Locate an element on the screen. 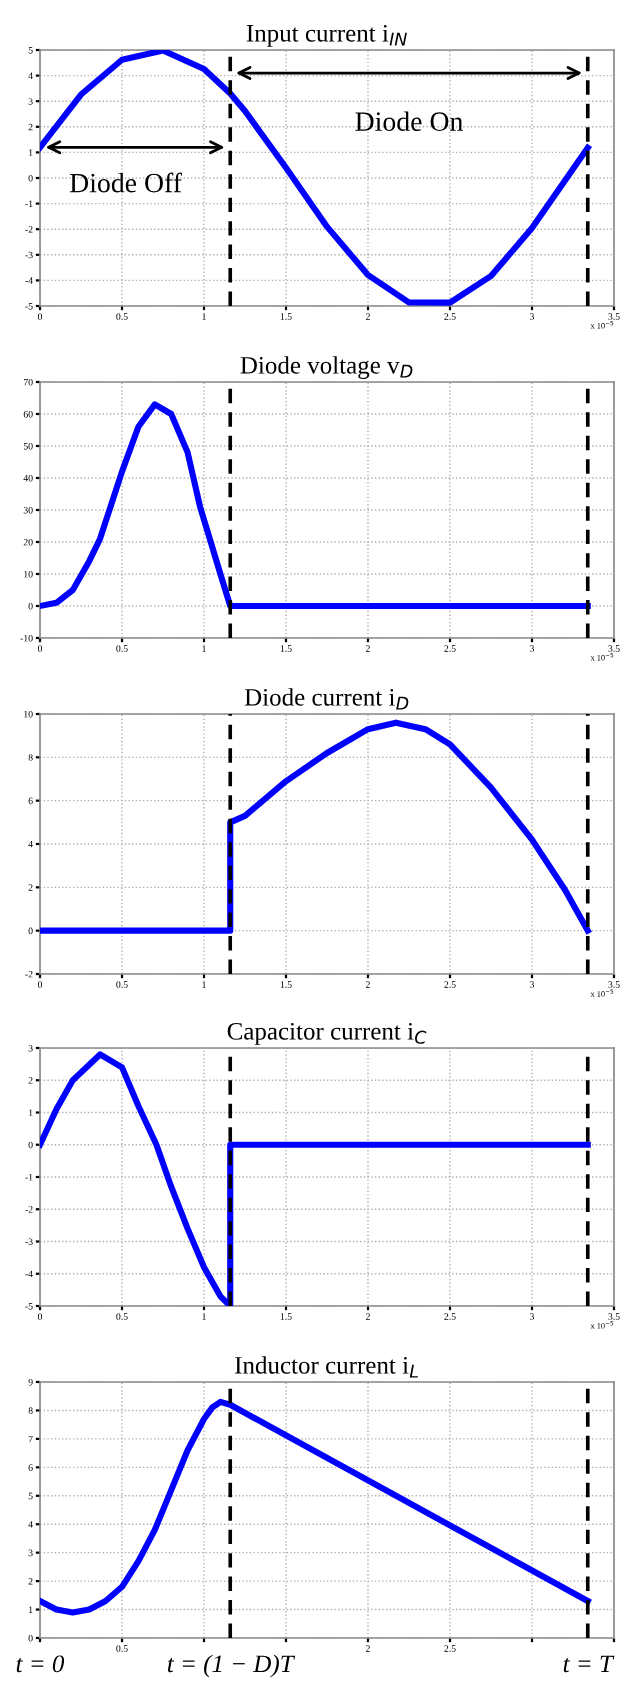  chart-title: Inductor current i$_{L}$ is located at coordinates (326, 1367).